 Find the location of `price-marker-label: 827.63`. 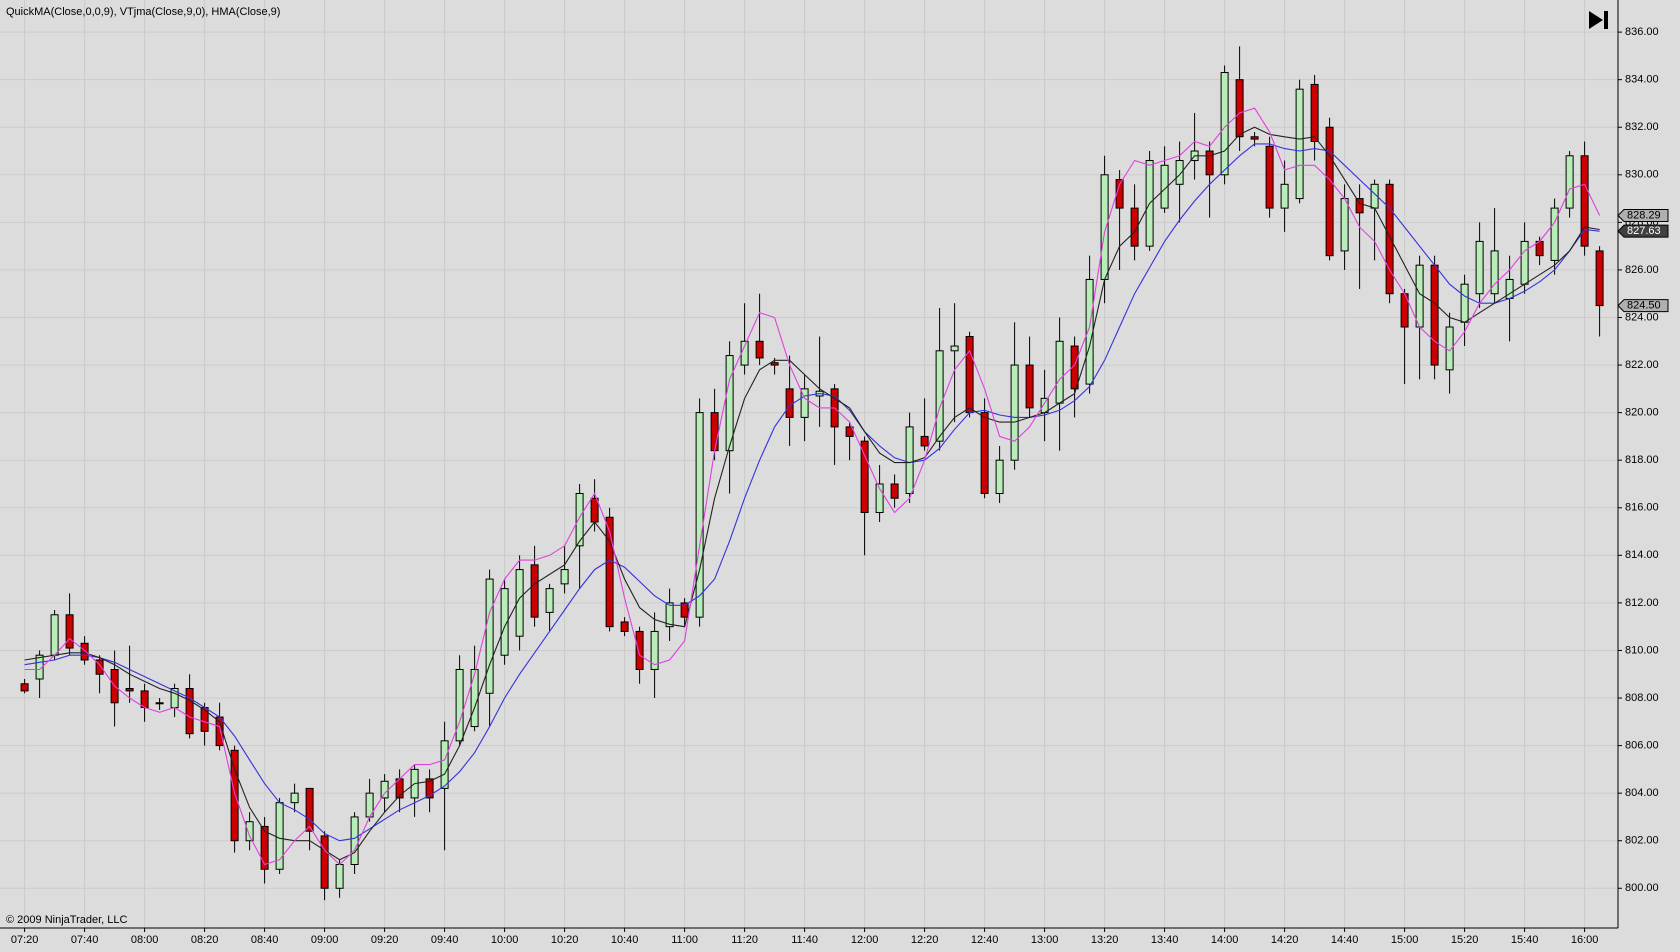

price-marker-label: 827.63 is located at coordinates (1644, 231).